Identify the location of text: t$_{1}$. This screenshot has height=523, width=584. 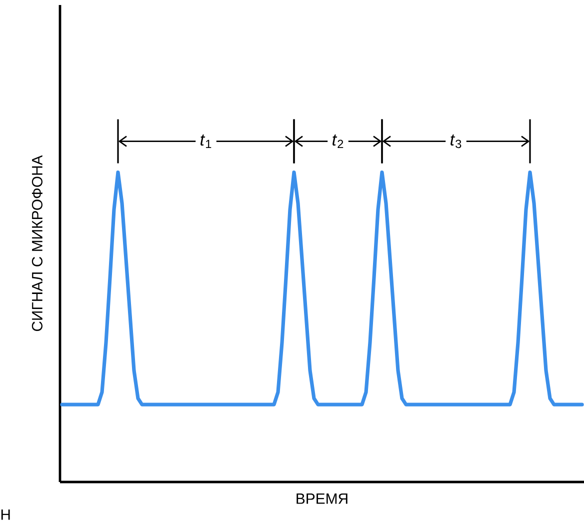
(206, 141).